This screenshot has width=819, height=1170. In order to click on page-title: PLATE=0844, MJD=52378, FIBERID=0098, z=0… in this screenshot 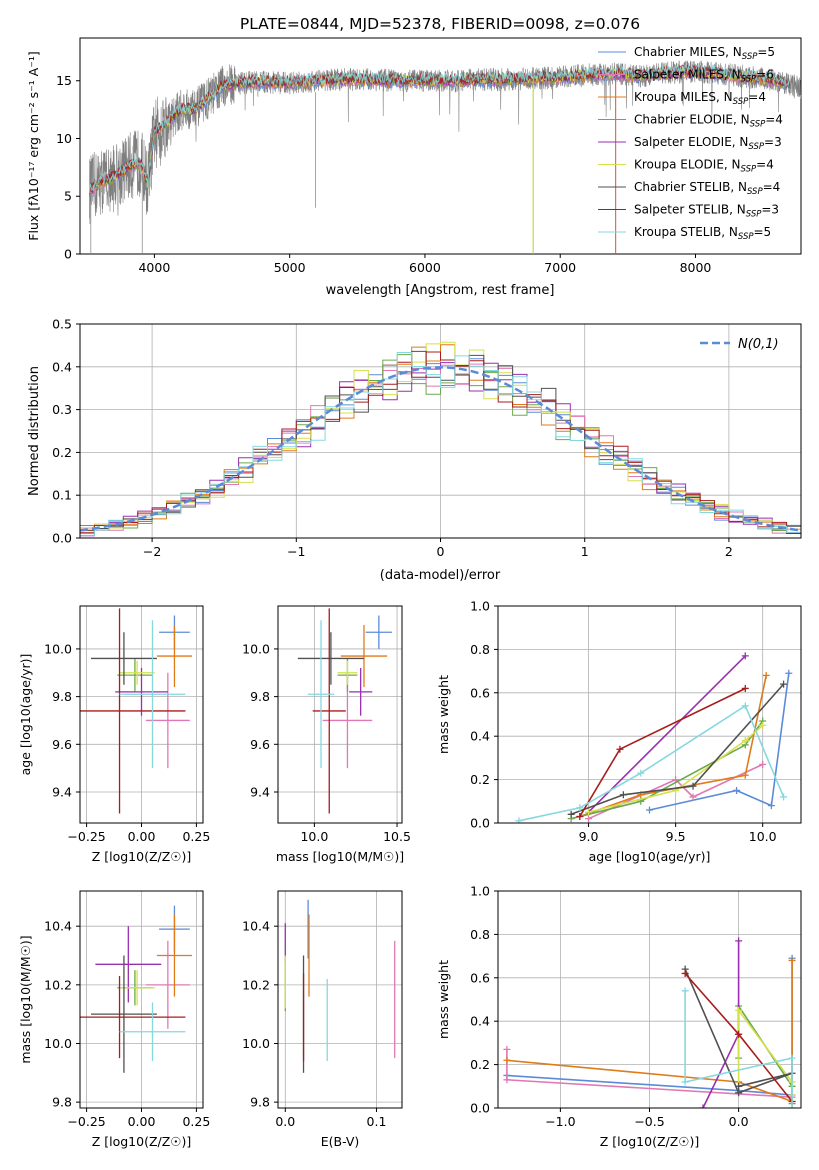, I will do `click(440, 24)`.